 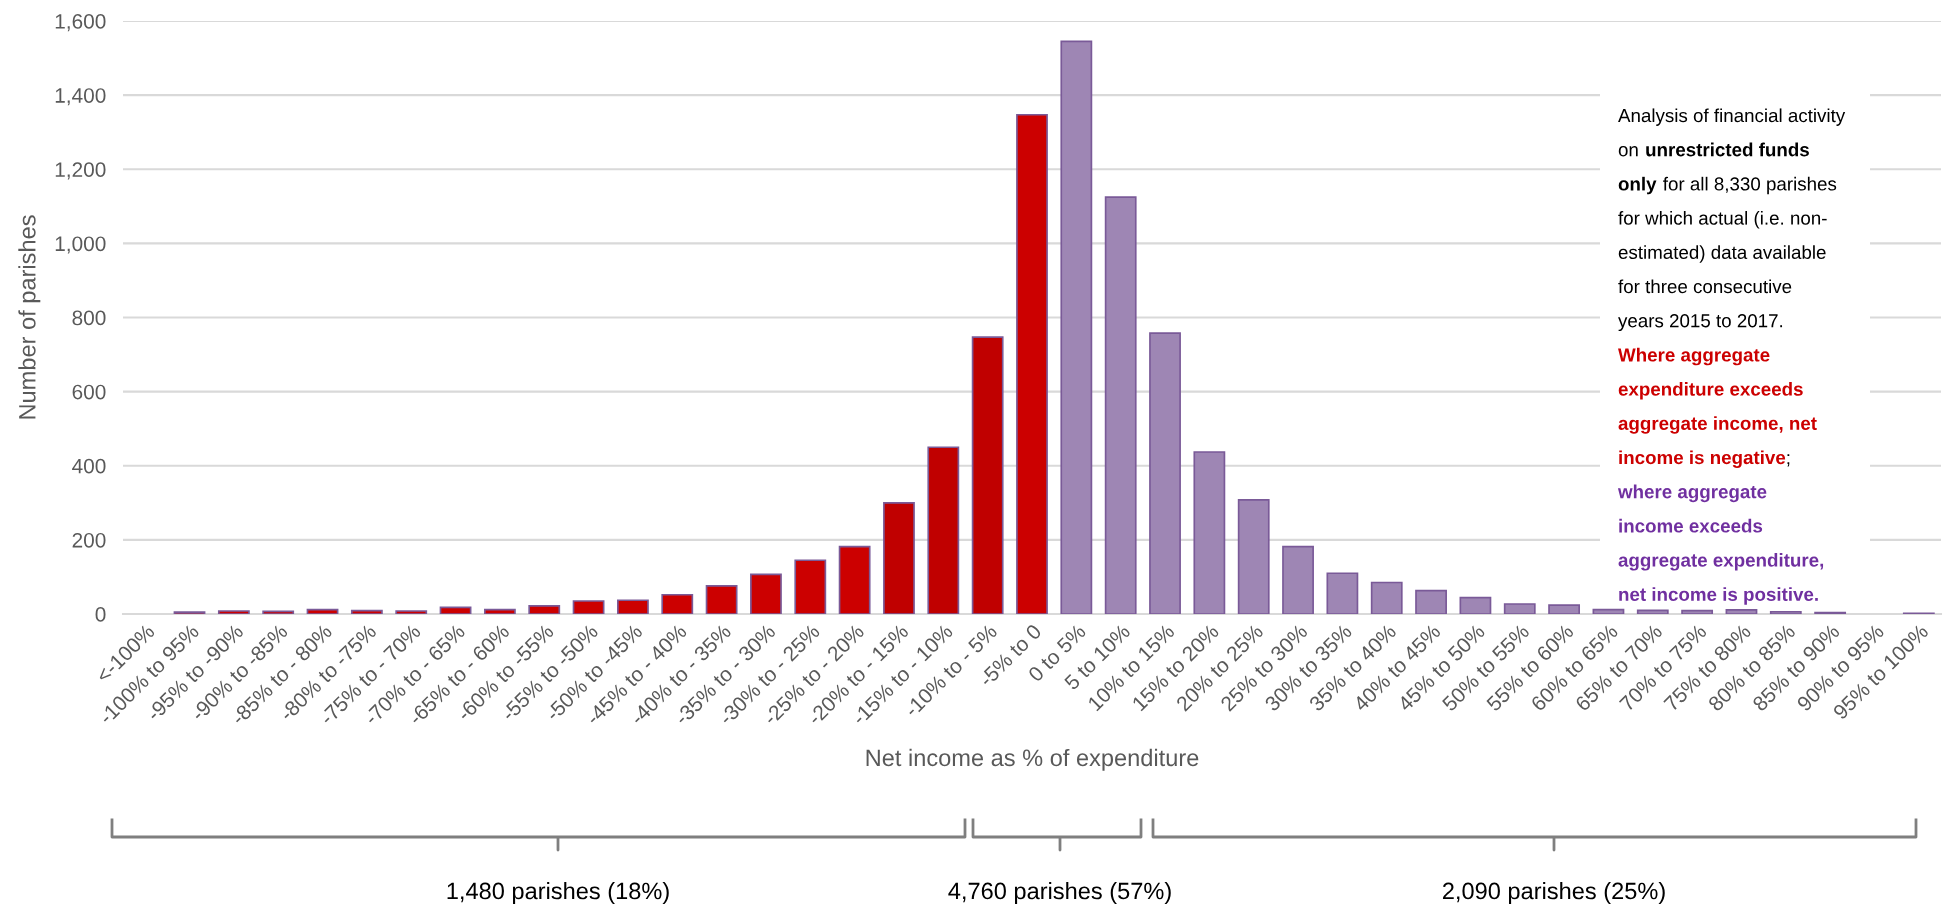 What do you see at coordinates (1637, 185) in the screenshot?
I see `annotation: only` at bounding box center [1637, 185].